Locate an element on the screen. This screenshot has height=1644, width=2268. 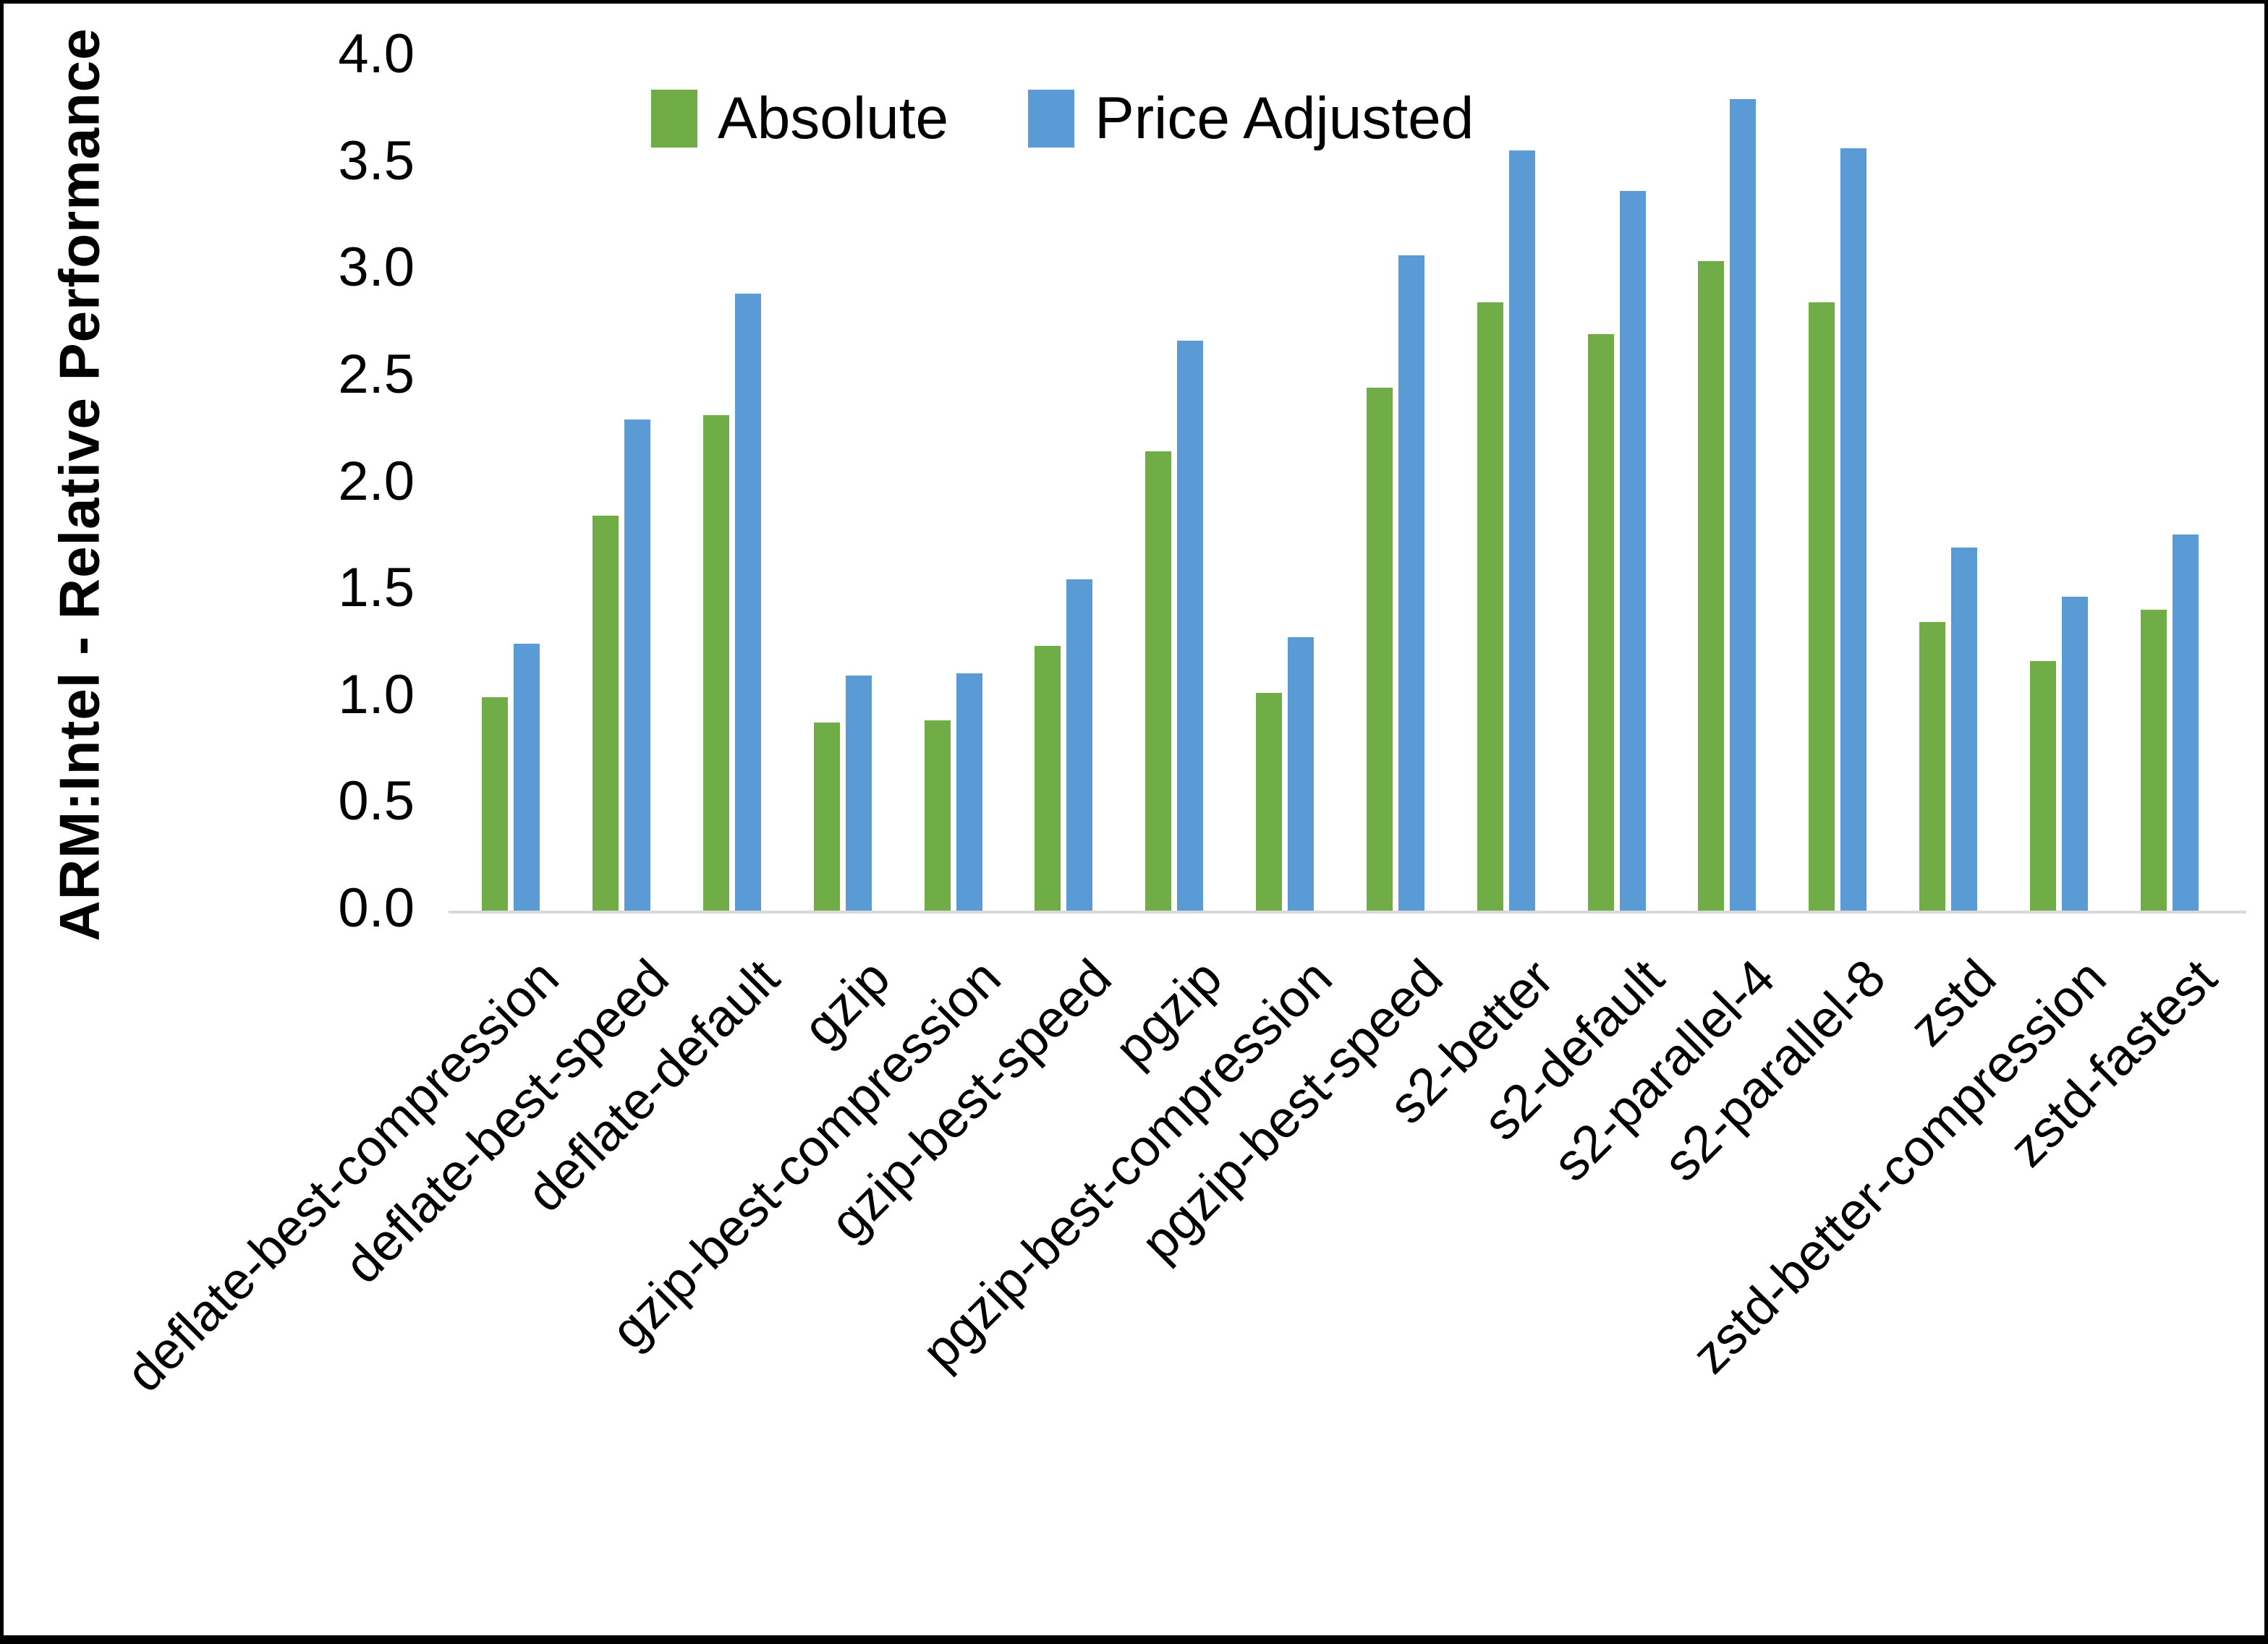
bar-group-deflate-best-speed is located at coordinates (621, 483).